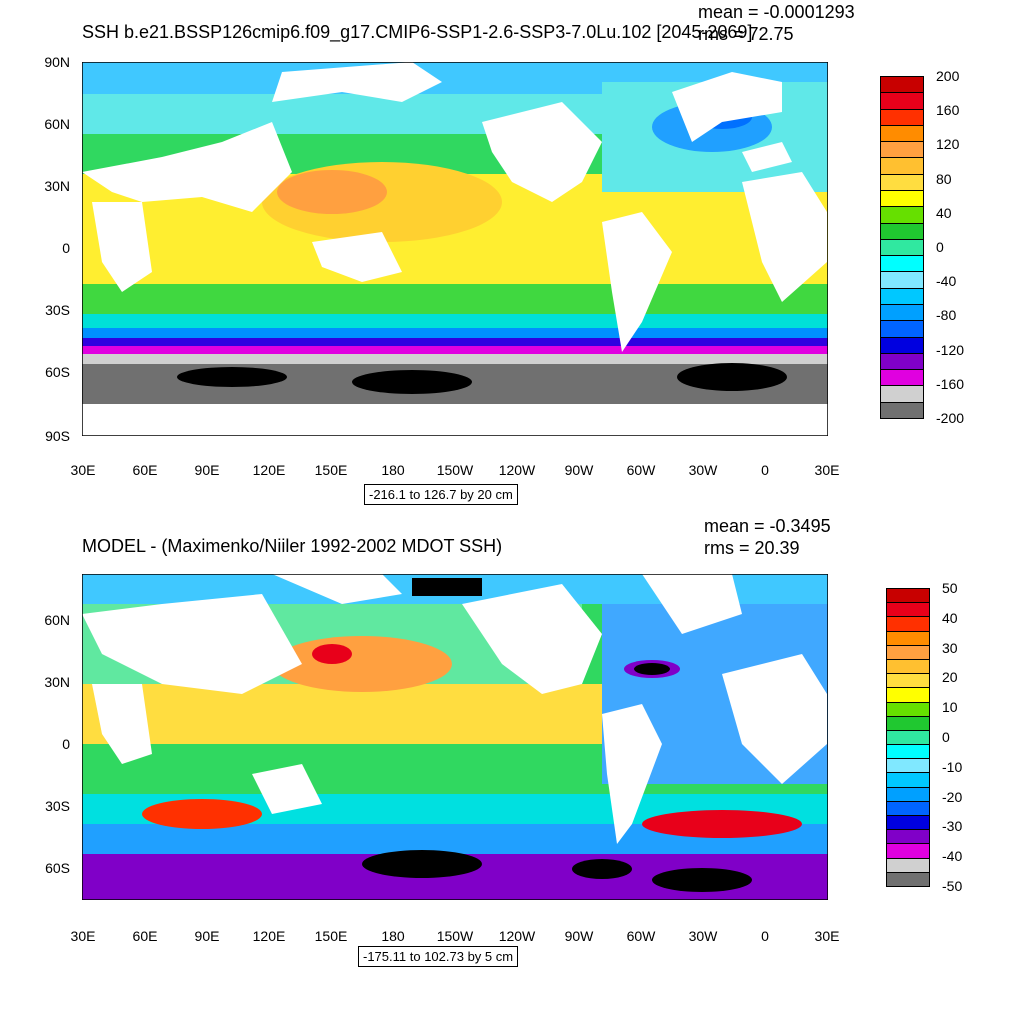 Image resolution: width=1024 pixels, height=1024 pixels. Describe the element at coordinates (441, 494) in the screenshot. I see `contour-interval-label: -216.1 to 126.7 by 20 cm` at that location.